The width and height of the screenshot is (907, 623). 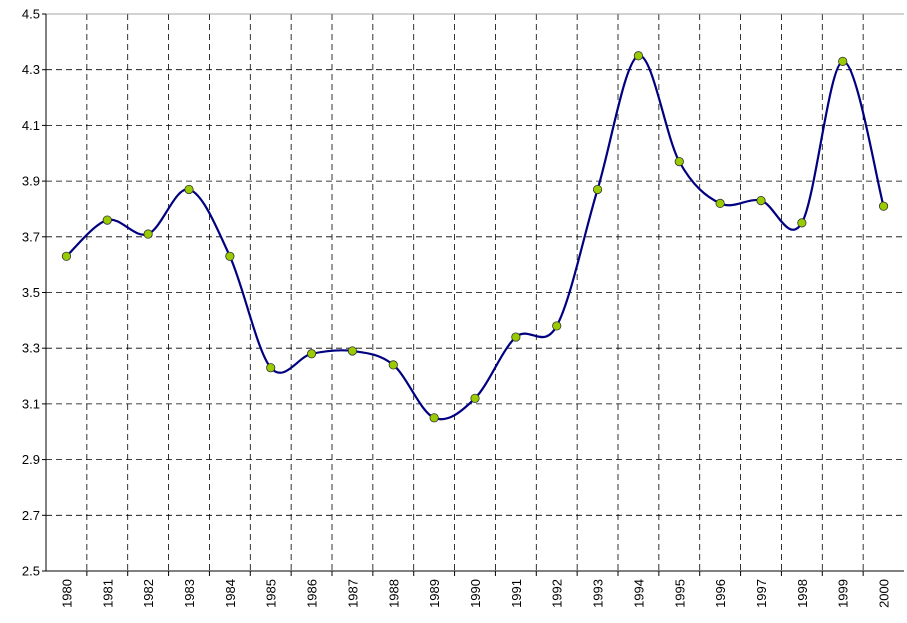 I want to click on x-tick-label: 1992, so click(x=557, y=593).